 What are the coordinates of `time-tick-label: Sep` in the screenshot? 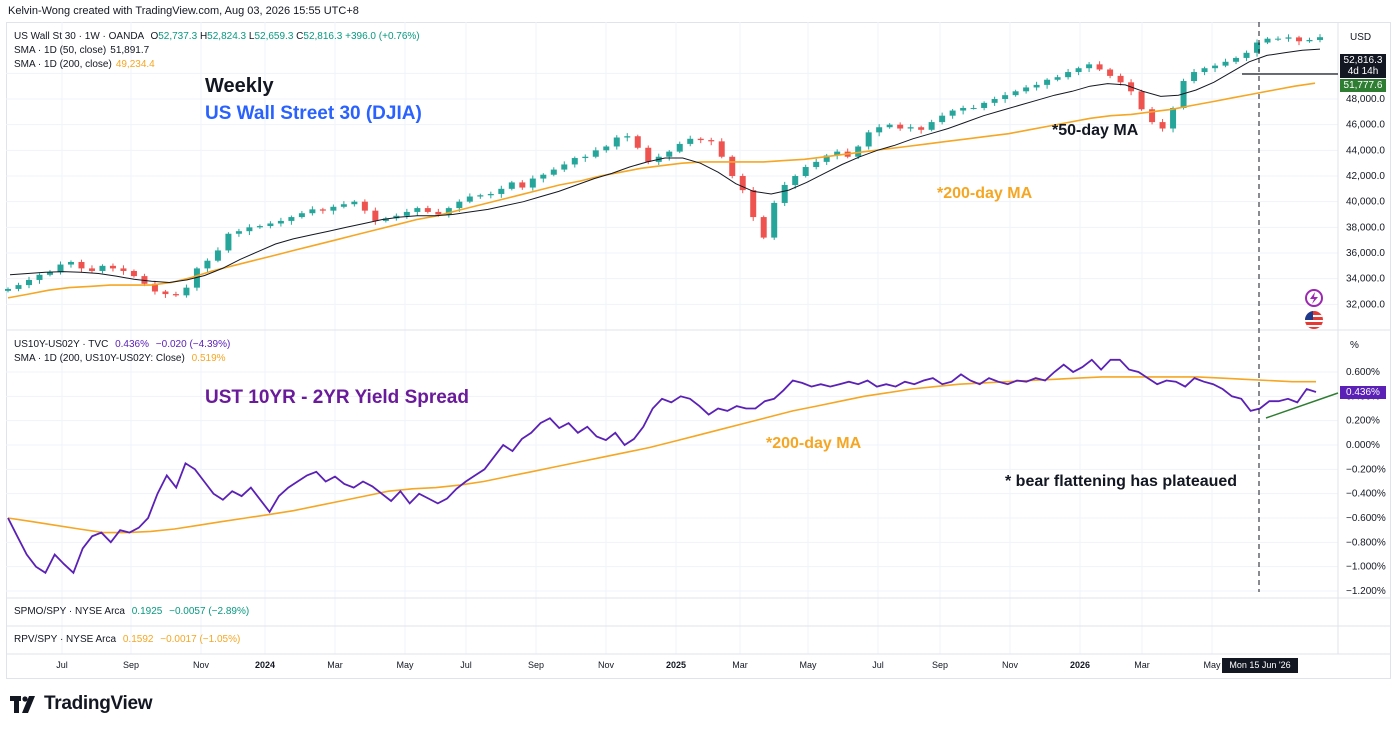 It's located at (536, 665).